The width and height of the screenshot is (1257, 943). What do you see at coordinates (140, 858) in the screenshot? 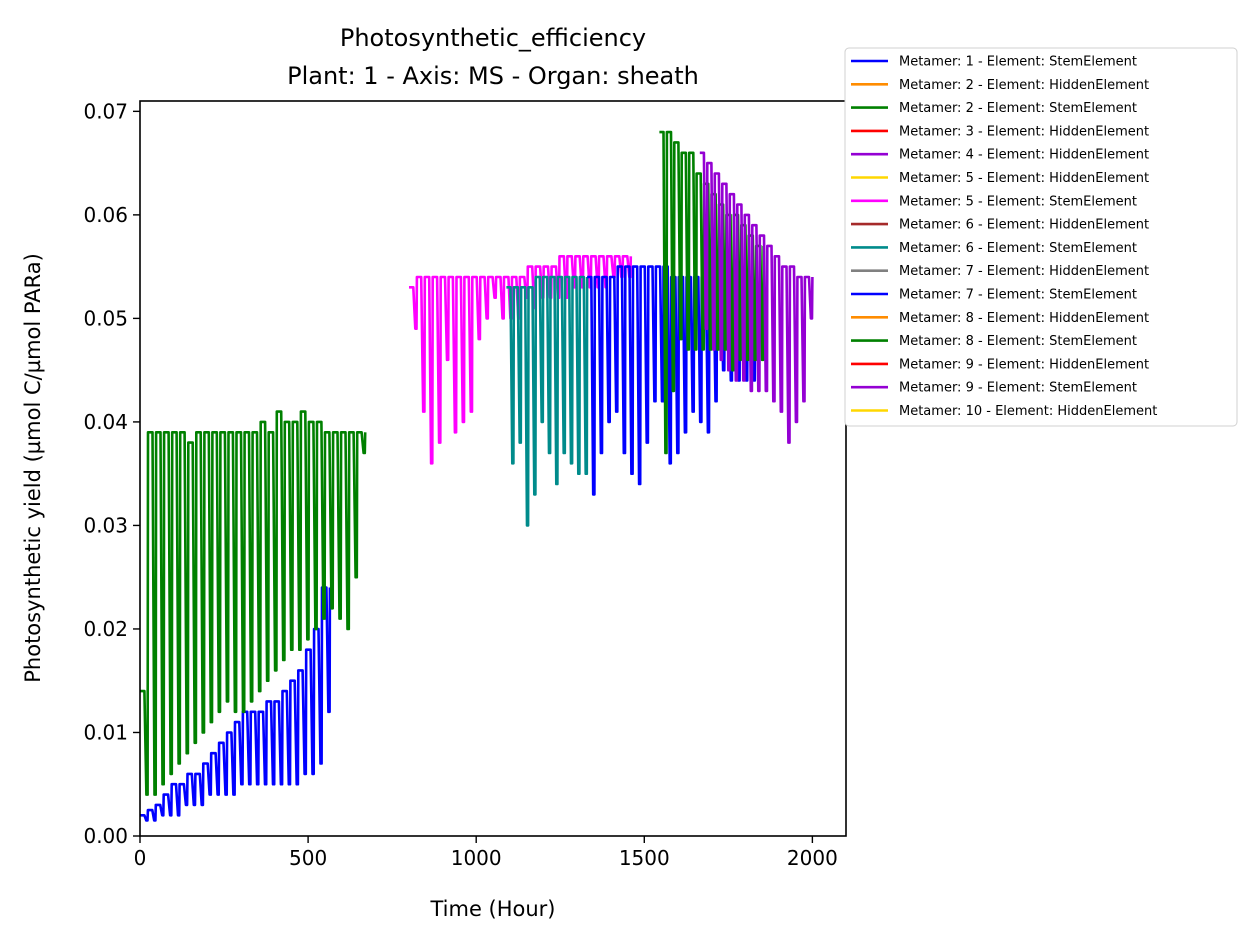
I see `x-tick-label: 0` at bounding box center [140, 858].